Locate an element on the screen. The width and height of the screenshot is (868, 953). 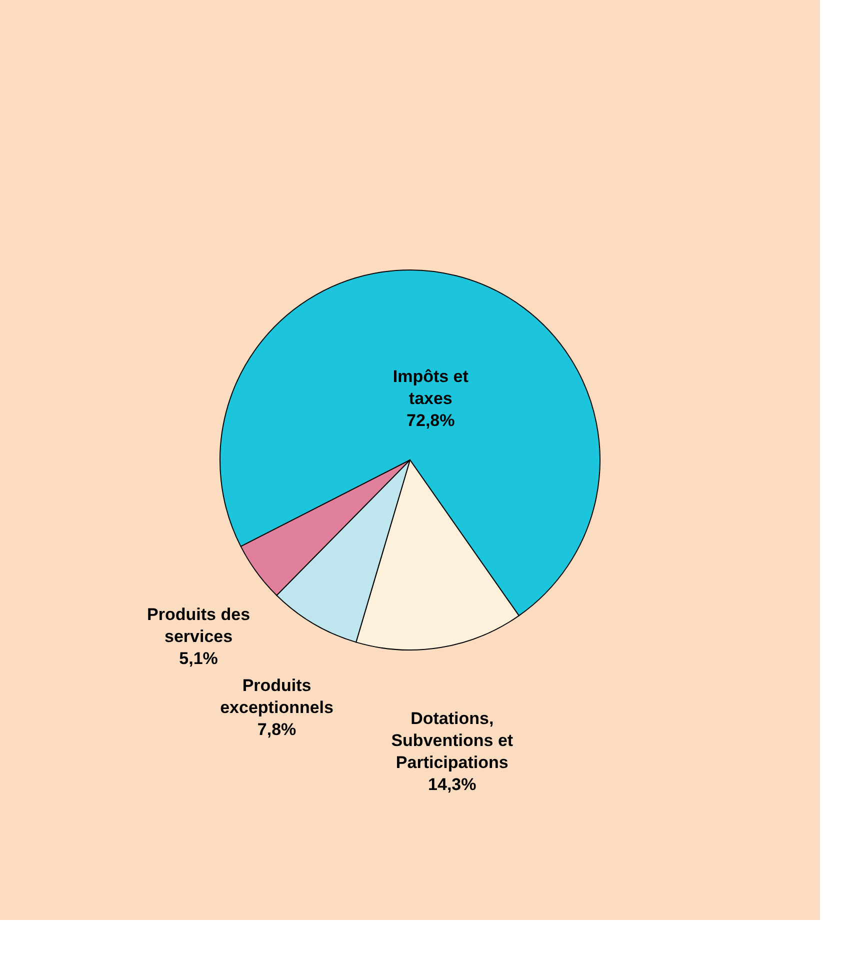
slice-label: Dotations, Subventions et Participations is located at coordinates (452, 740).